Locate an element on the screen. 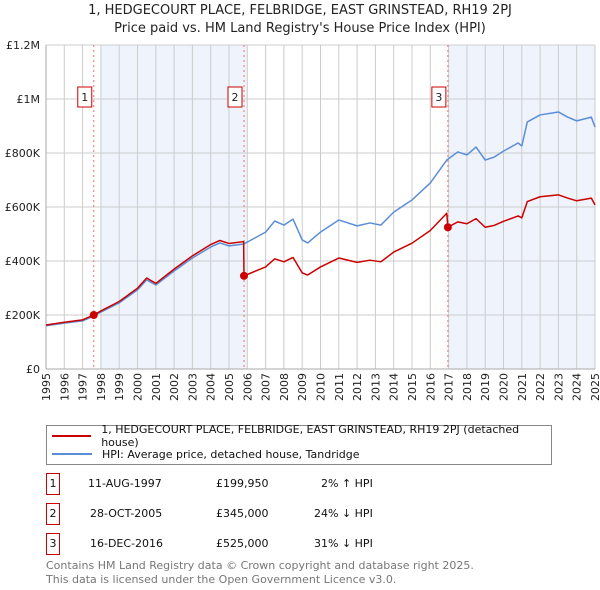 The height and width of the screenshot is (590, 600). x-tick-label: 1997 is located at coordinates (83, 387).